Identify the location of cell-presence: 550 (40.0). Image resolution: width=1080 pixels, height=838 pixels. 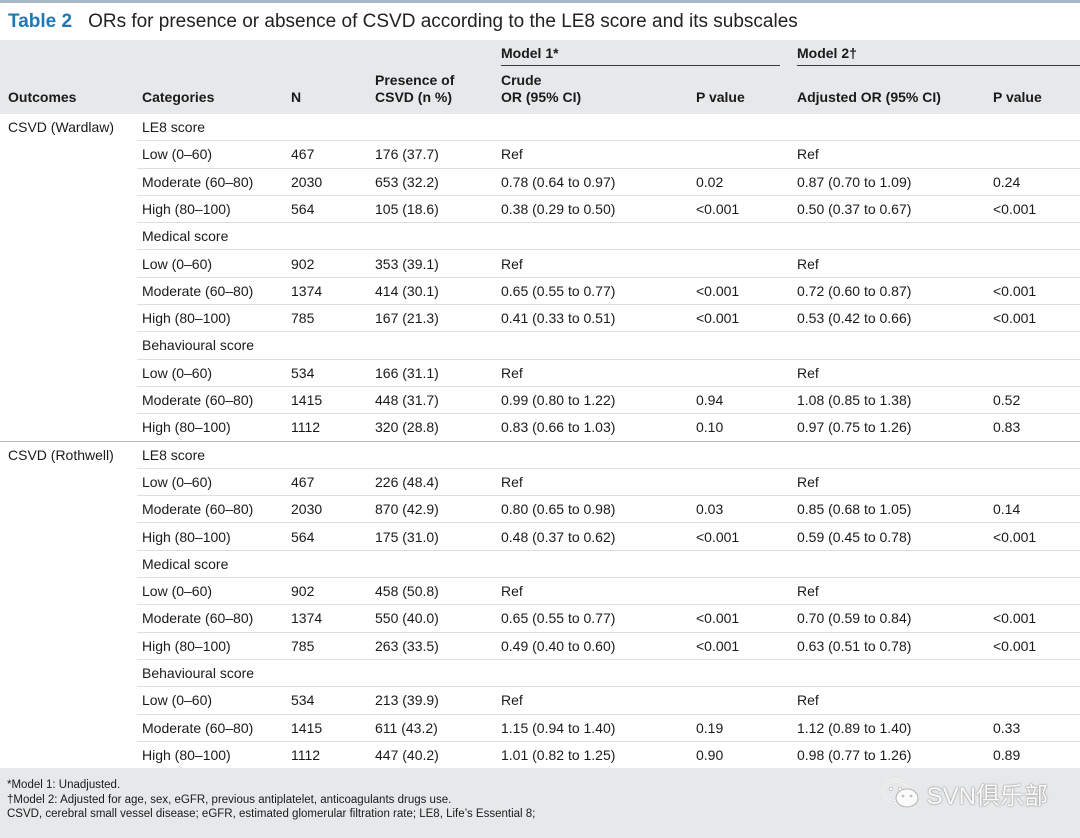
(407, 618).